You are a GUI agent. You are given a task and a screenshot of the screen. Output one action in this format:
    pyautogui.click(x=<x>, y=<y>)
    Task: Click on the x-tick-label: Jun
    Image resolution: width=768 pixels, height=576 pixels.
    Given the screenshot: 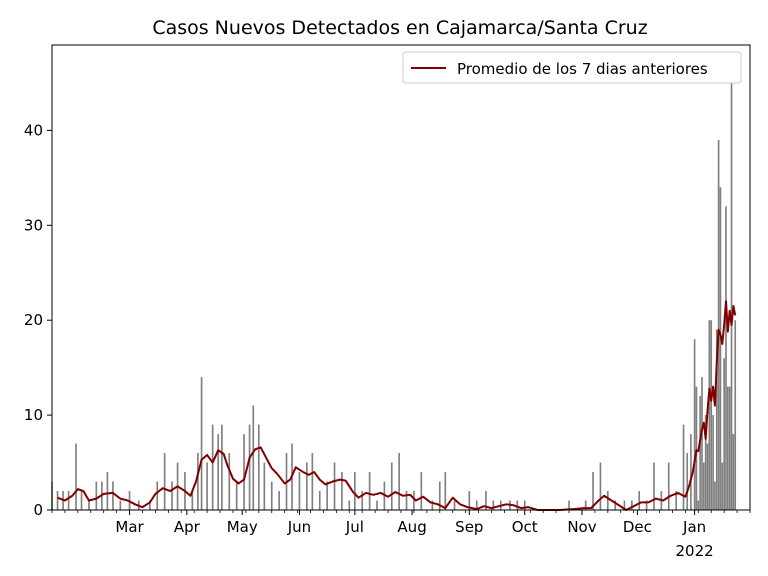 What is the action you would take?
    pyautogui.click(x=299, y=527)
    